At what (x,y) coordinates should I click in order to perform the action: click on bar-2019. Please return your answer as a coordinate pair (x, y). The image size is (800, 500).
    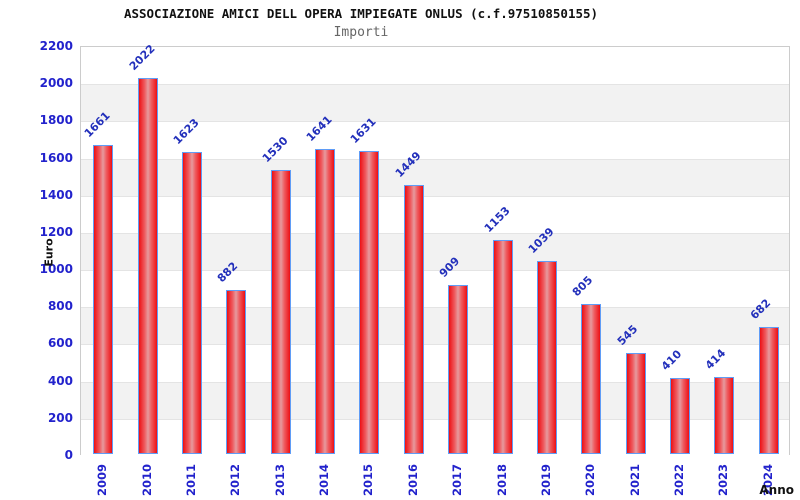
    Looking at the image, I should click on (546, 357).